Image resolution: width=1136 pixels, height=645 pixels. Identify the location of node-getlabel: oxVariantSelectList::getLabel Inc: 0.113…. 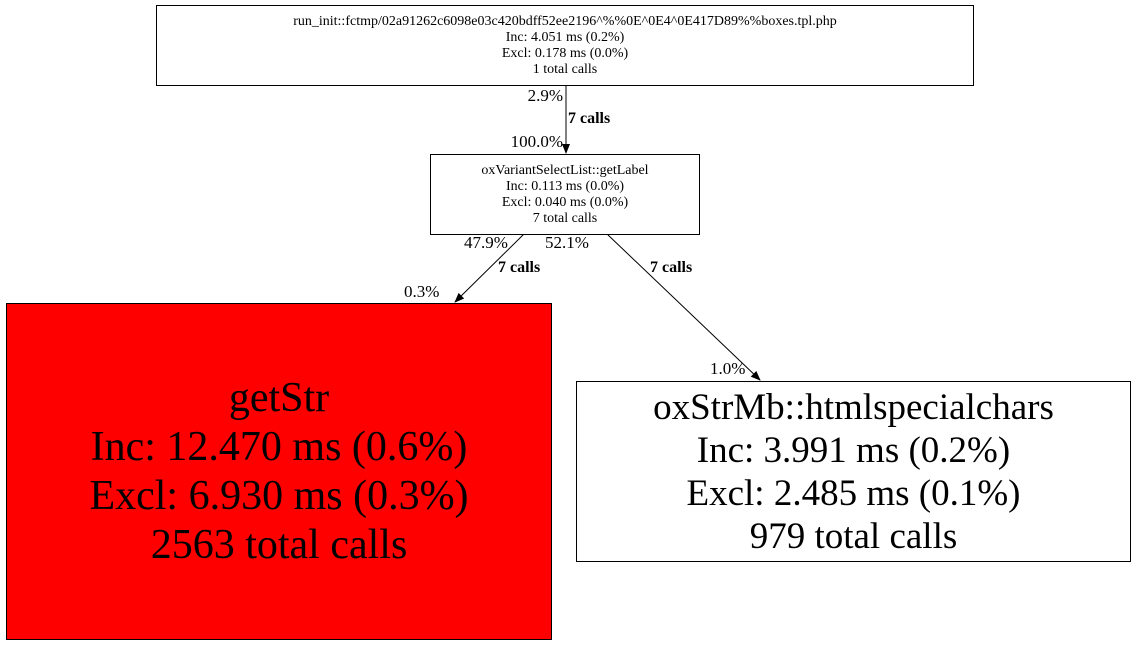
(565, 194).